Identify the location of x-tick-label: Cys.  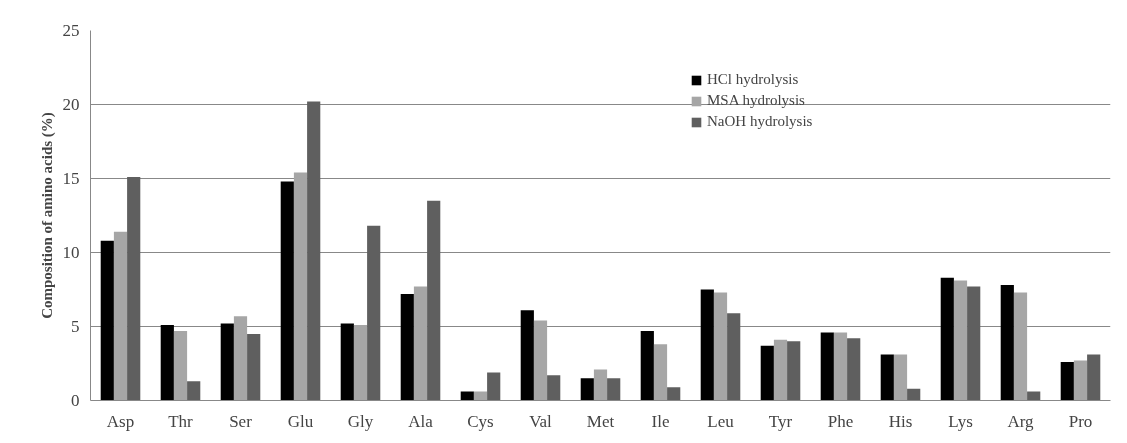
(480, 421).